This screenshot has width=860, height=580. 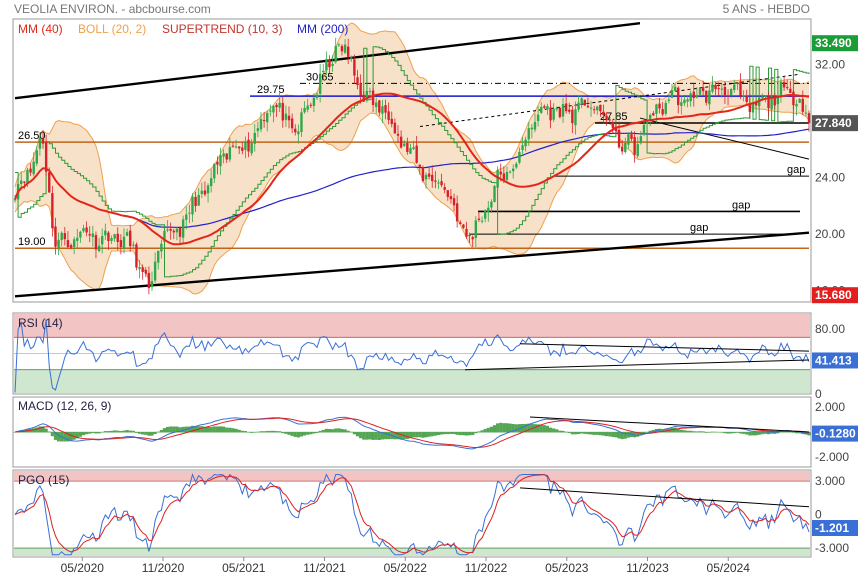 I want to click on price-tag, so click(x=835, y=123).